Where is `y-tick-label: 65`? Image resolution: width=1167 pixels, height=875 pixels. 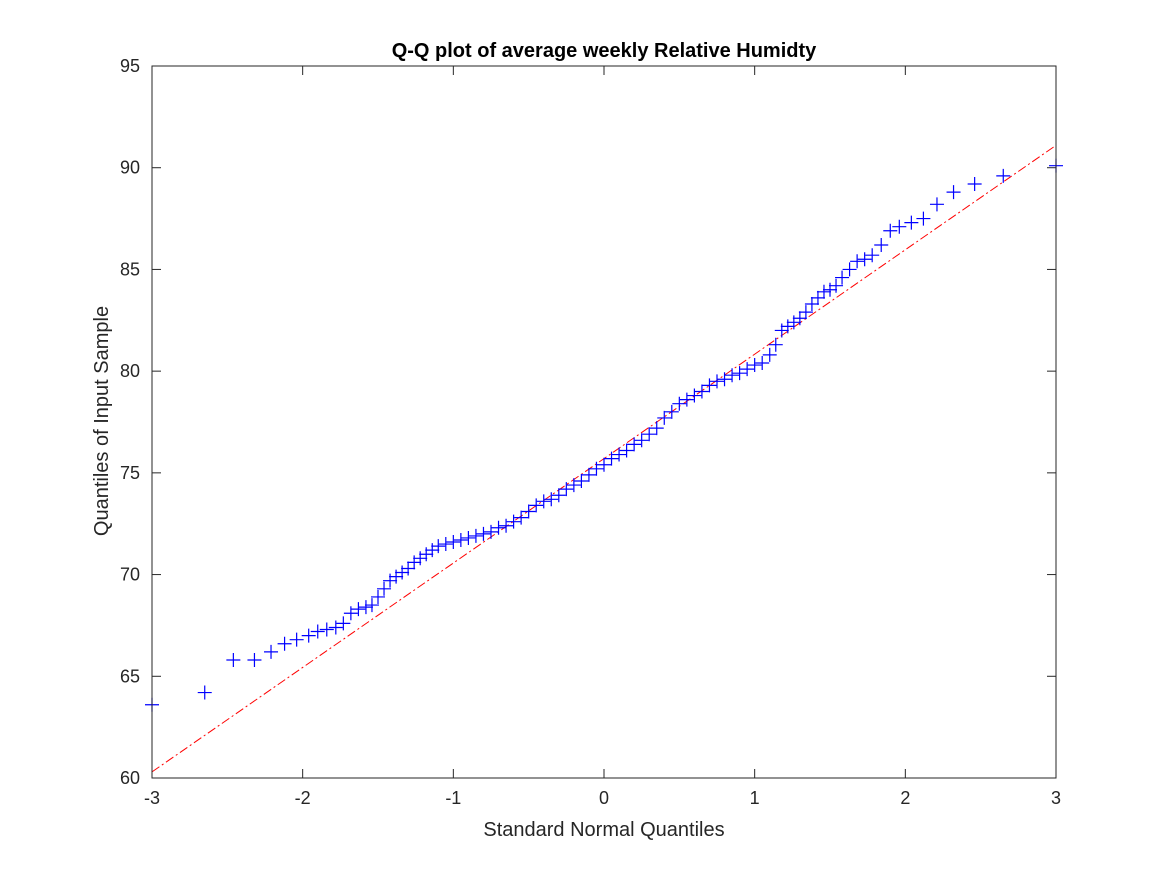 y-tick-label: 65 is located at coordinates (130, 676).